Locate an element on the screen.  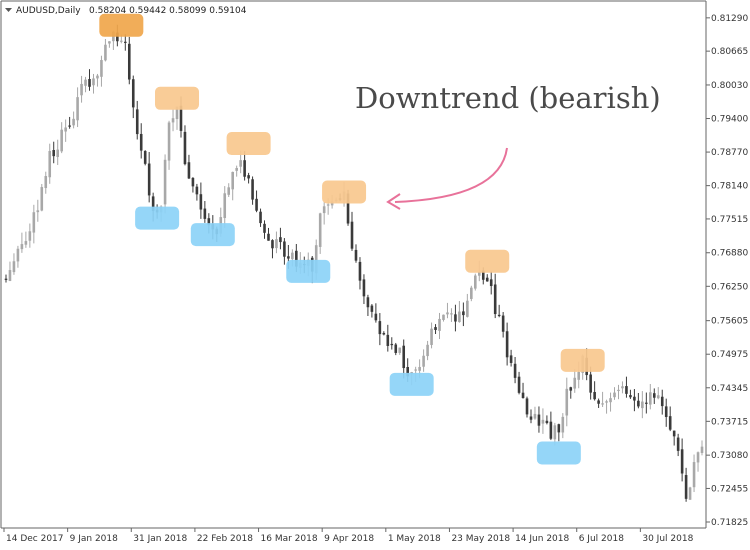
price-tick-label: 0.80665 is located at coordinates (729, 52).